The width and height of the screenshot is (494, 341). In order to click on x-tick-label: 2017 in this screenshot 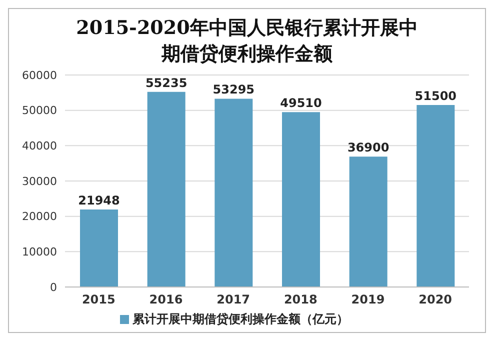, I will do `click(233, 299)`.